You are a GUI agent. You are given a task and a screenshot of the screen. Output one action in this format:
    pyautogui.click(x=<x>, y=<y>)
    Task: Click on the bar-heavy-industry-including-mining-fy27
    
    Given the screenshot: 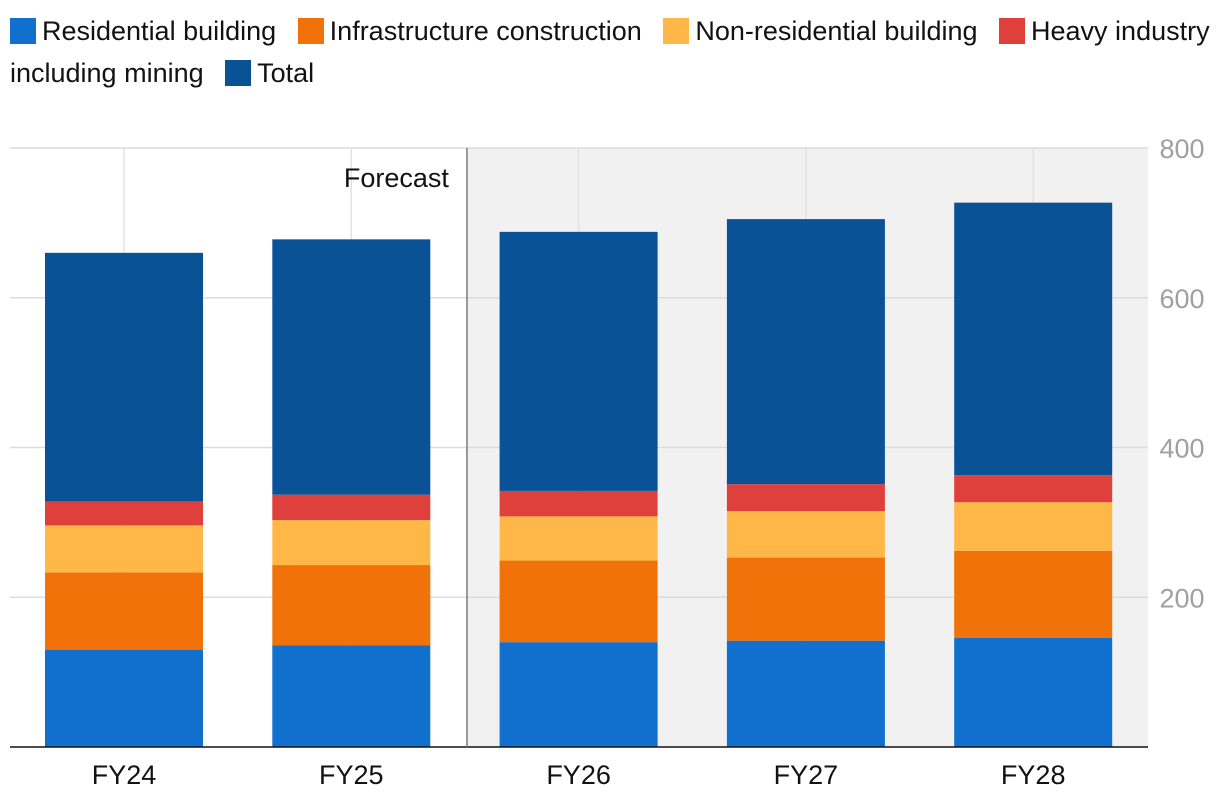 What is the action you would take?
    pyautogui.click(x=805, y=498)
    